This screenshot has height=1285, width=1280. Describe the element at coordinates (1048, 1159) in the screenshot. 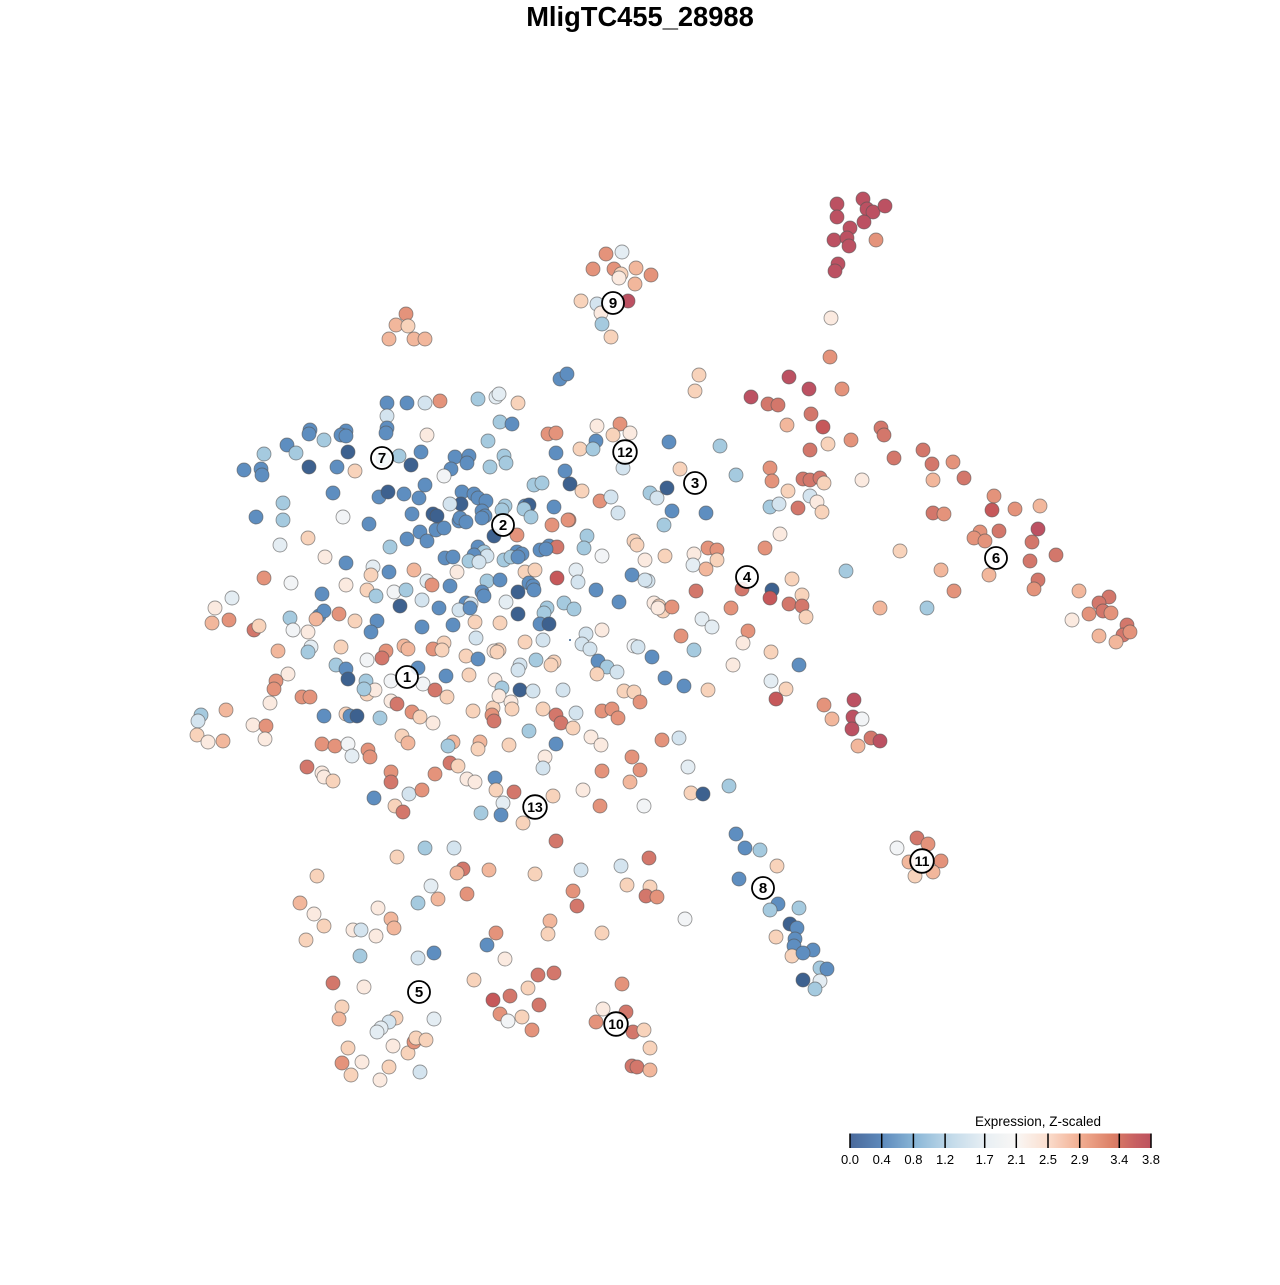

I see `svg-text: 2.5` at that location.